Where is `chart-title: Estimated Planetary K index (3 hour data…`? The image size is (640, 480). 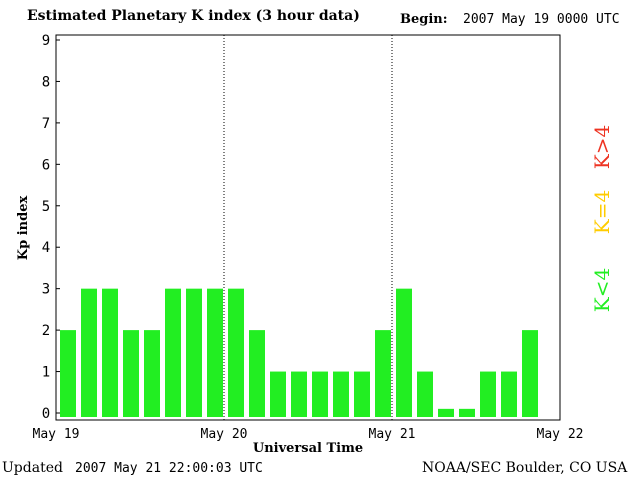 chart-title: Estimated Planetary K index (3 hour data… is located at coordinates (193, 16).